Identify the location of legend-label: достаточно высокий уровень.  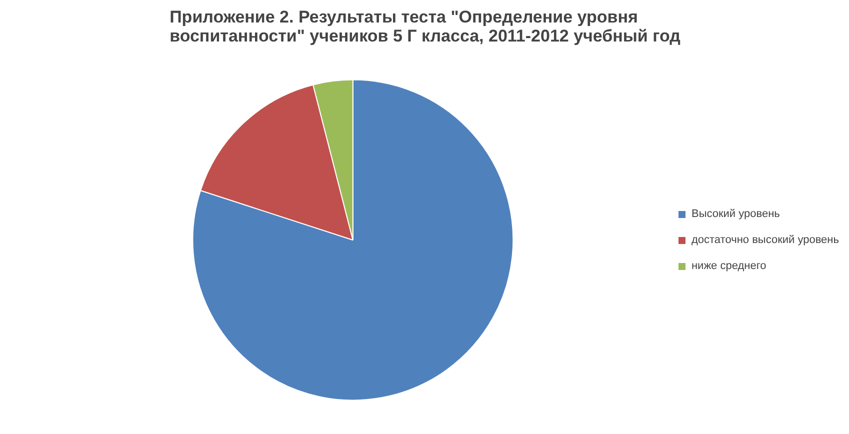
(765, 240).